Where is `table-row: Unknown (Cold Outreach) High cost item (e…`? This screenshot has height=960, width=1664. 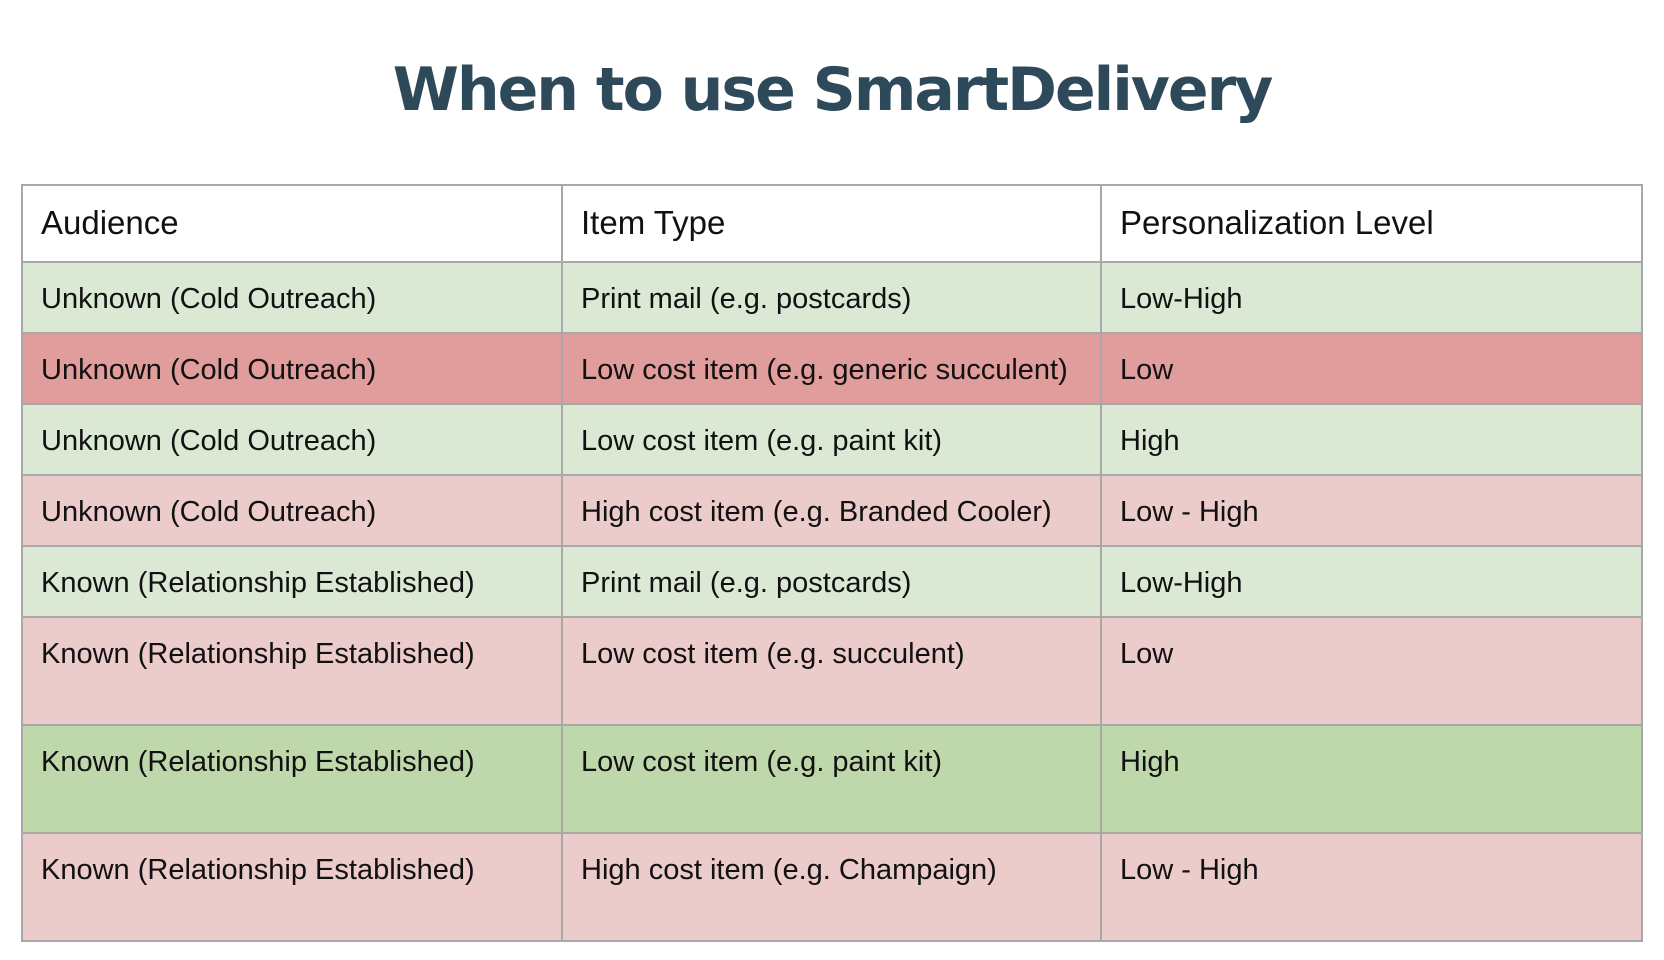 table-row: Unknown (Cold Outreach) High cost item (e… is located at coordinates (832, 510).